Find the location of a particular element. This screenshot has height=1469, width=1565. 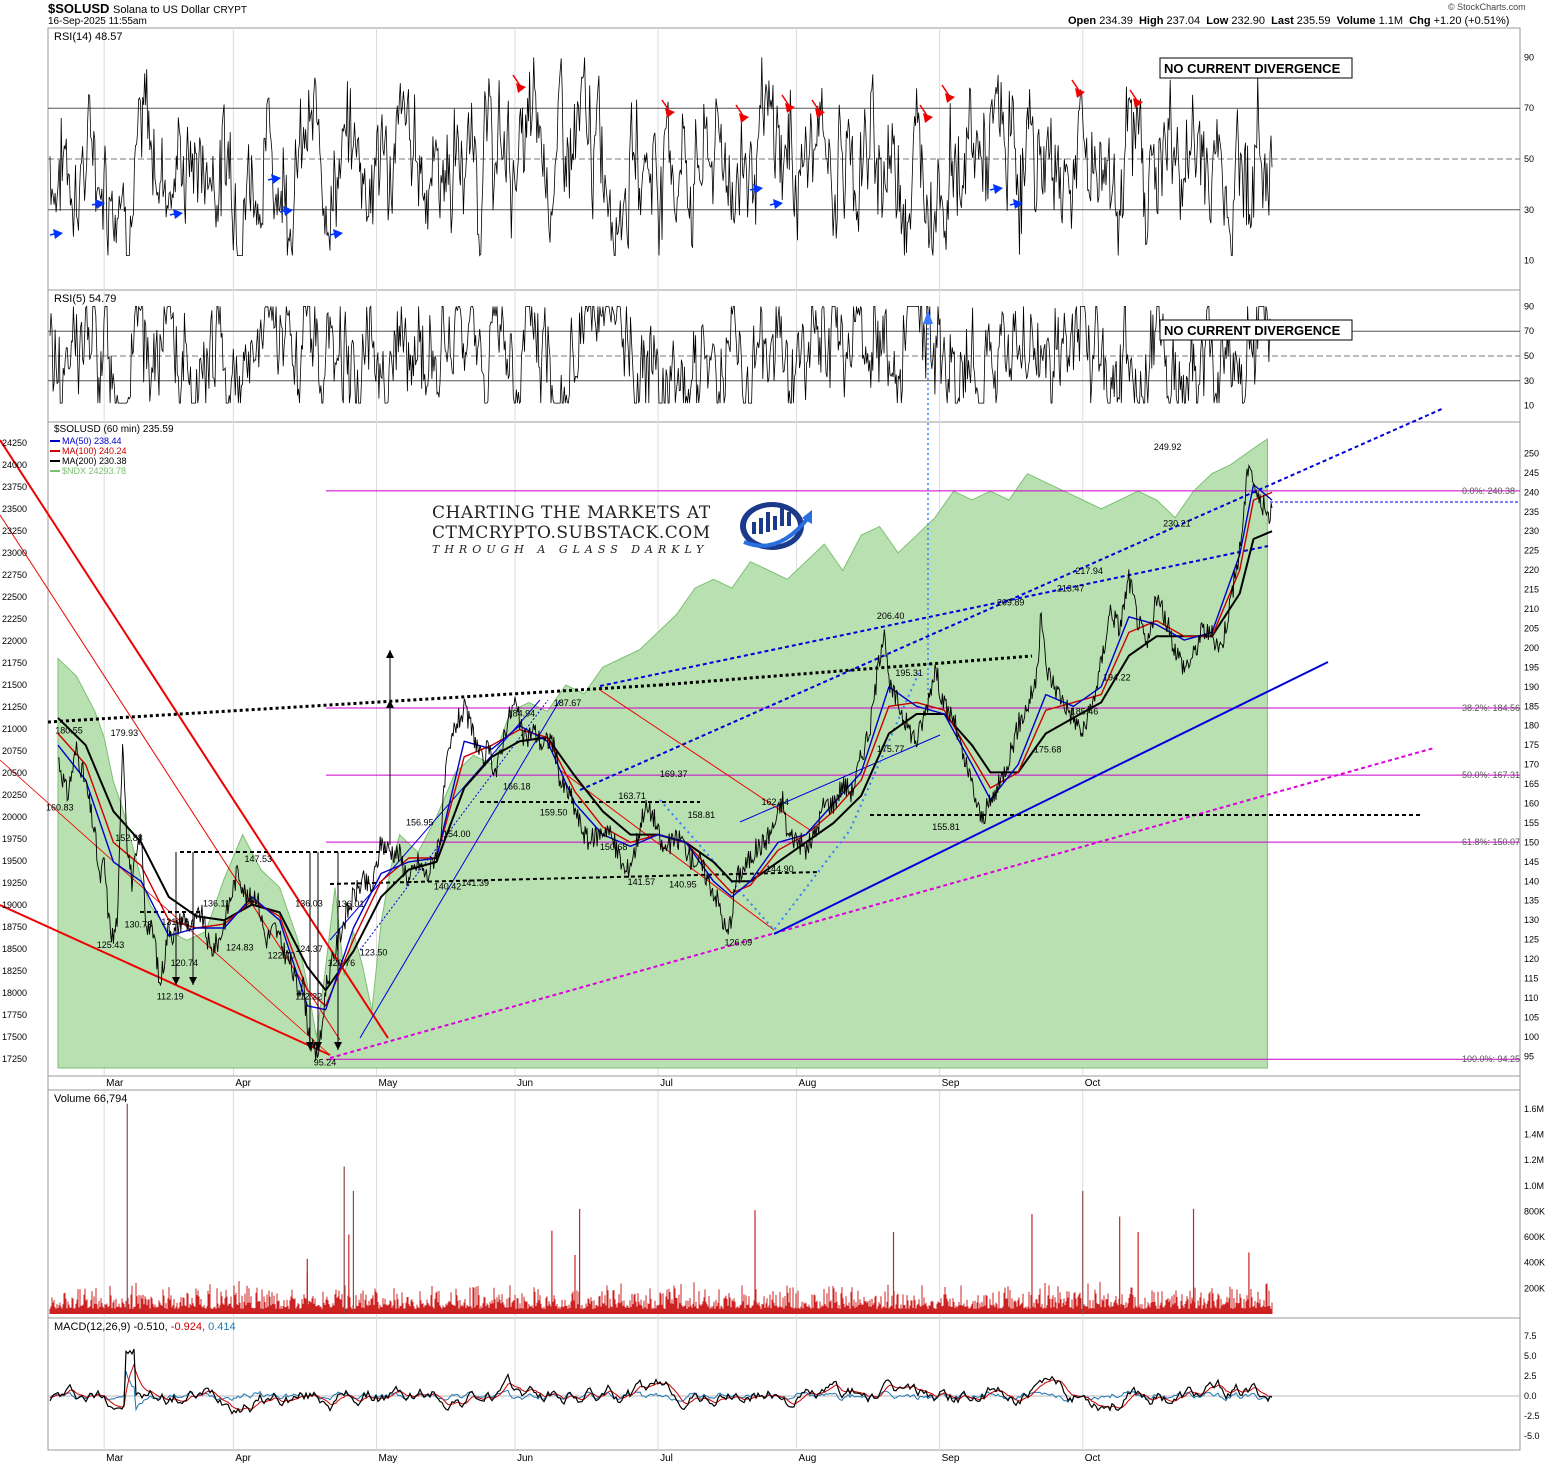

blue-dotted-upper-trendline is located at coordinates (934, 616).